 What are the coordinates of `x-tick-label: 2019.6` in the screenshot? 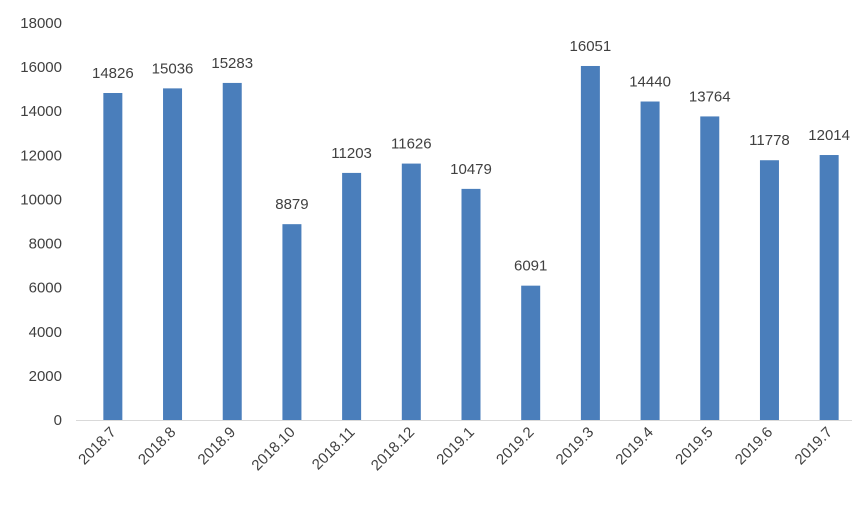 It's located at (754, 446).